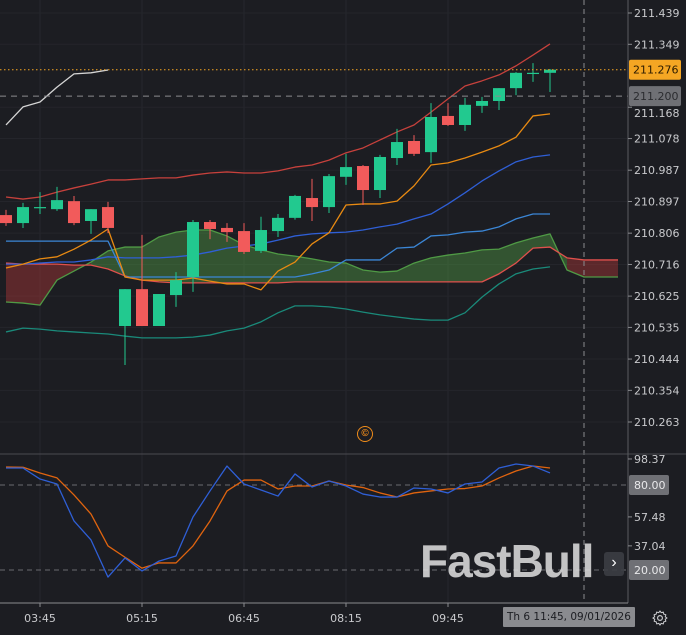 This screenshot has width=686, height=635. Describe the element at coordinates (657, 113) in the screenshot. I see `price-axis-label: 211.168` at that location.